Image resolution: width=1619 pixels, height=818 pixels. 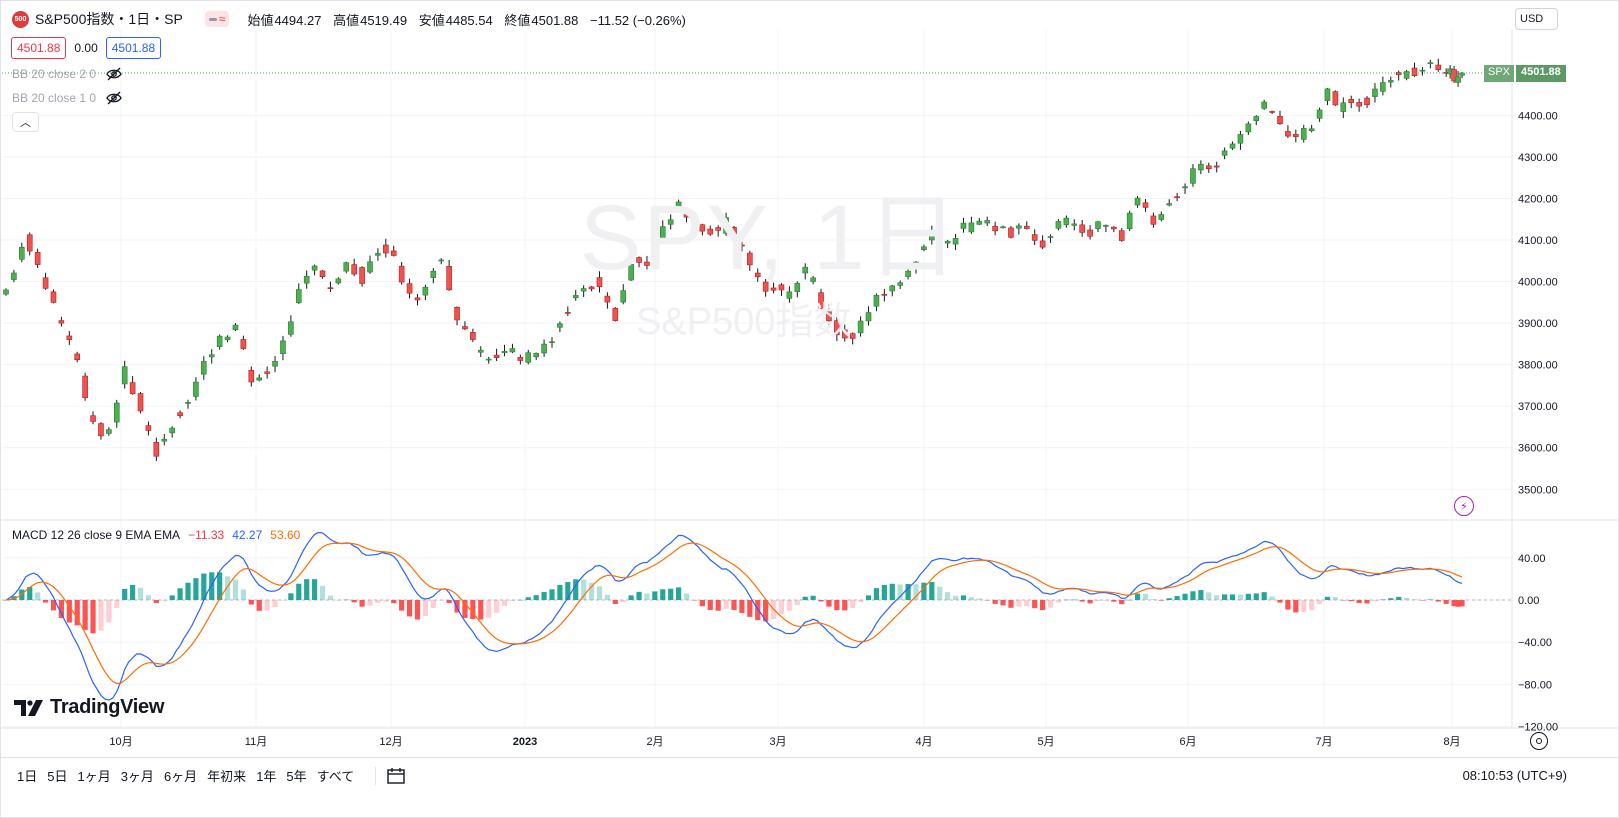 What do you see at coordinates (431, 20) in the screenshot?
I see `low-label: 安値` at bounding box center [431, 20].